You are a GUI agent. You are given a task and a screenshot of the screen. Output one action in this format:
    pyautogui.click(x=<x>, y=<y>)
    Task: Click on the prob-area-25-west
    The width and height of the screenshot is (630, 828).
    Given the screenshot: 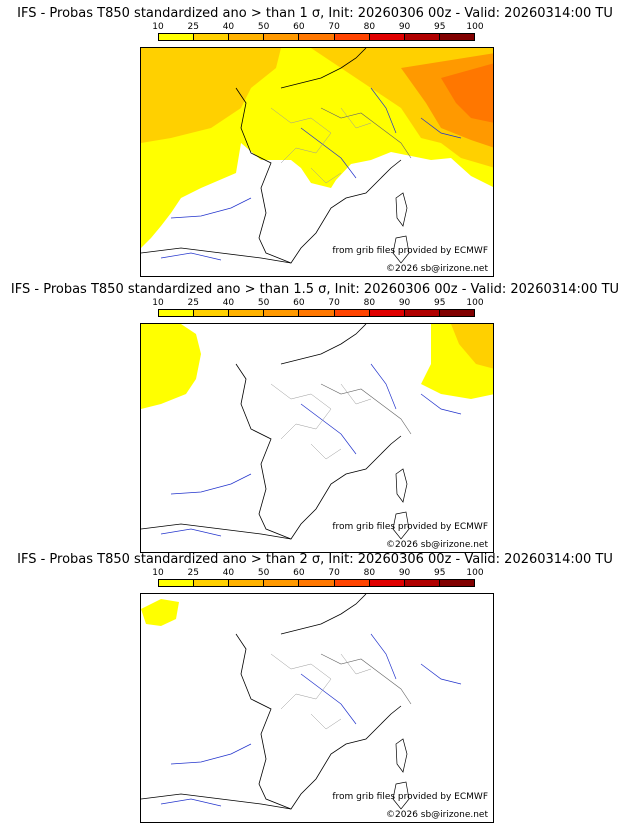 What is the action you would take?
    pyautogui.click(x=211, y=95)
    